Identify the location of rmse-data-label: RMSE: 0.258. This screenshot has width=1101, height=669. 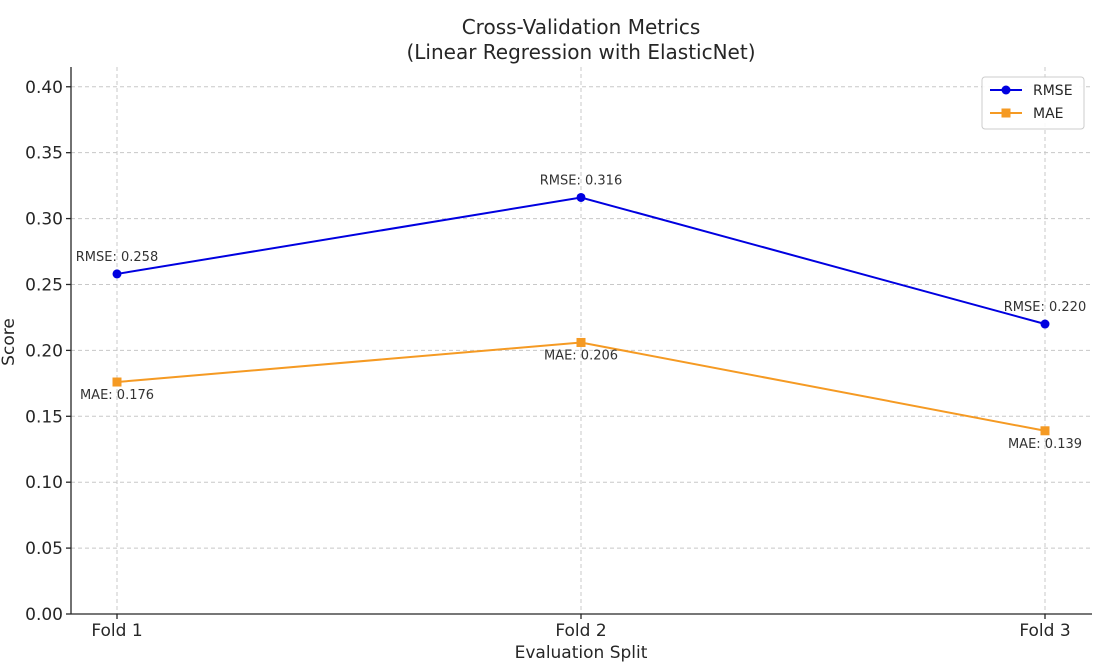
(117, 257).